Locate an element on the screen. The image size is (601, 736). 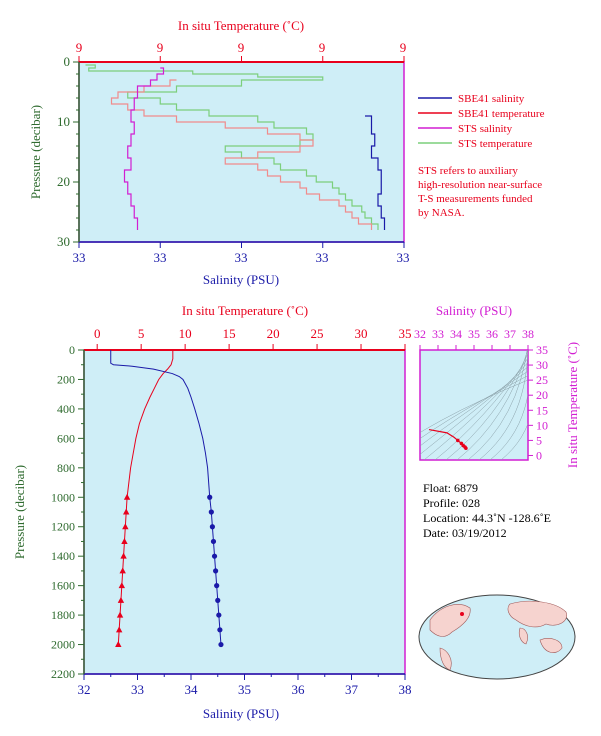
full-profile-bottom-tick-label: 37 is located at coordinates (352, 689).